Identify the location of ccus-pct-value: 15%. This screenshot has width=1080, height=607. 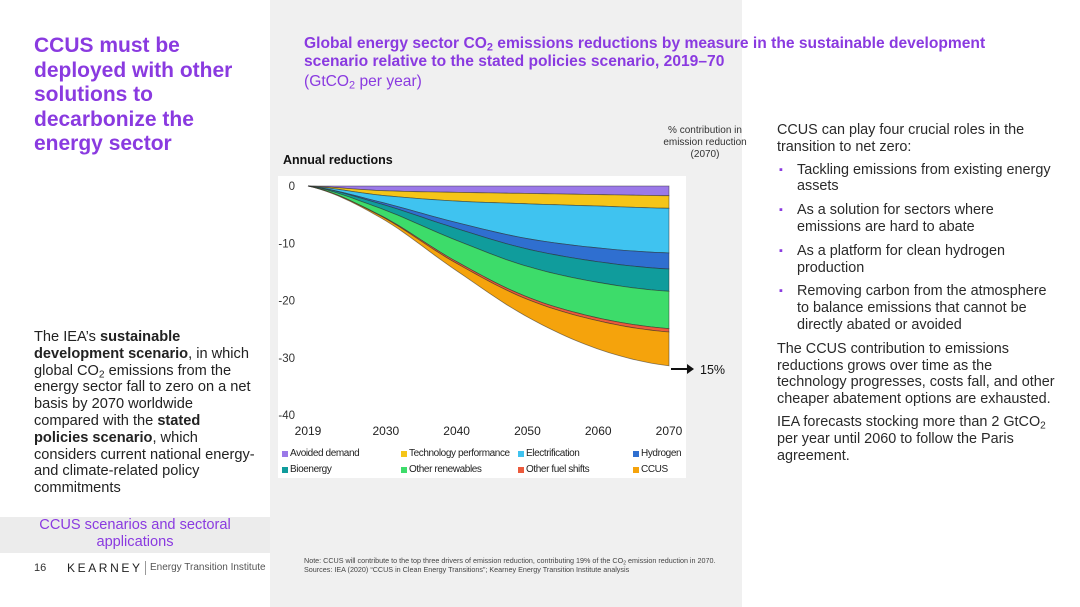
(713, 370).